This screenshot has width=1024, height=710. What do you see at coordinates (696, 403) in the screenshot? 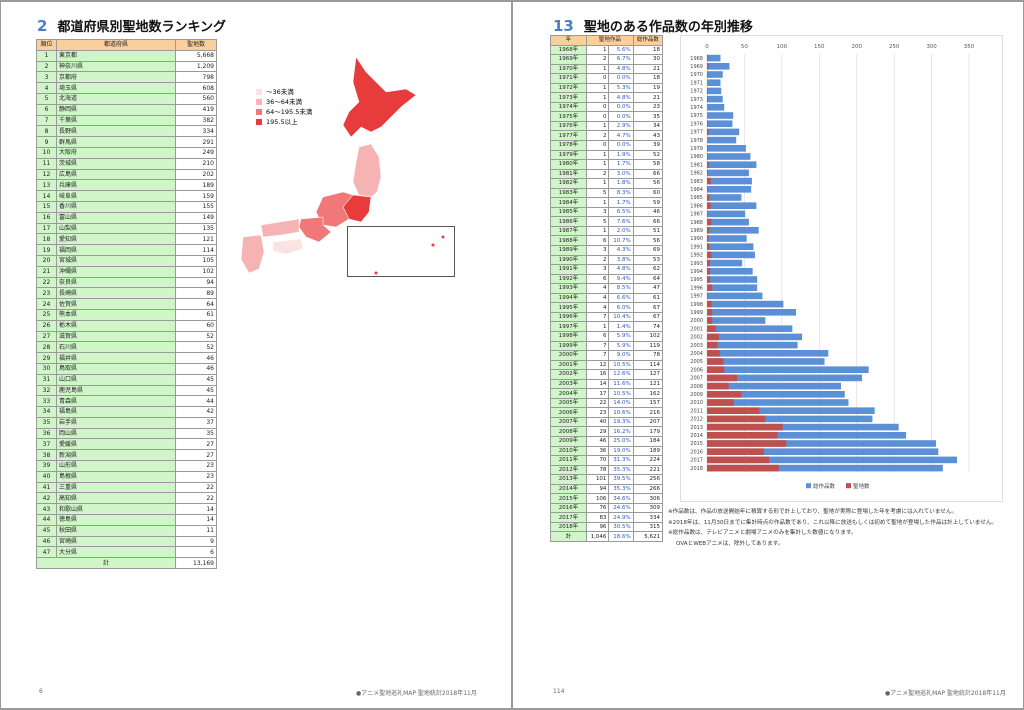
I see `y-tick-label: 2010` at bounding box center [696, 403].